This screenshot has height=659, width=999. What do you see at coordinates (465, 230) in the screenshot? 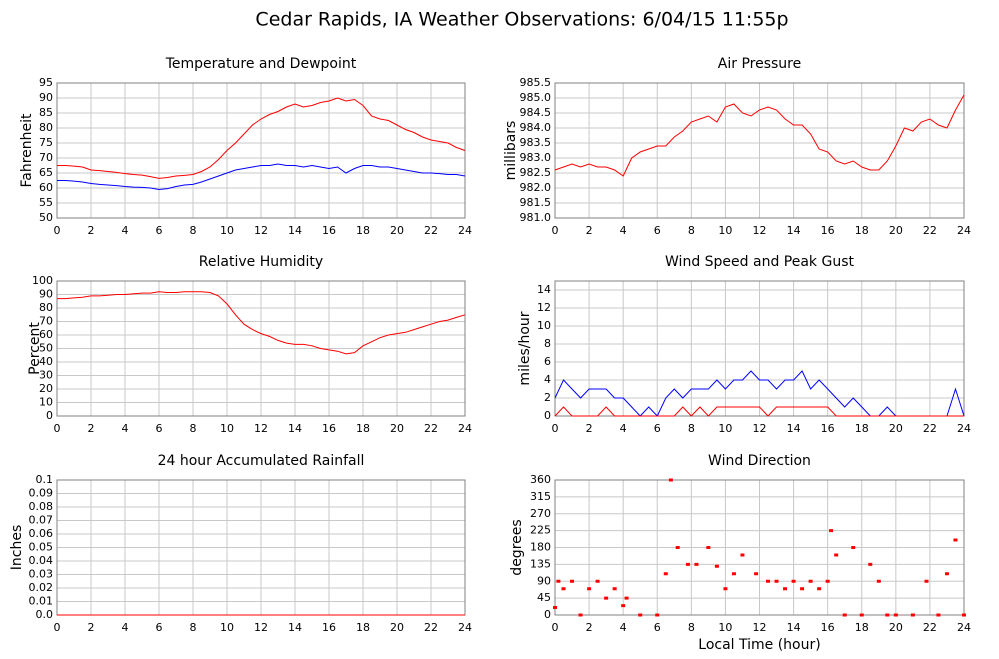
I see `x-tick-label: 24` at bounding box center [465, 230].